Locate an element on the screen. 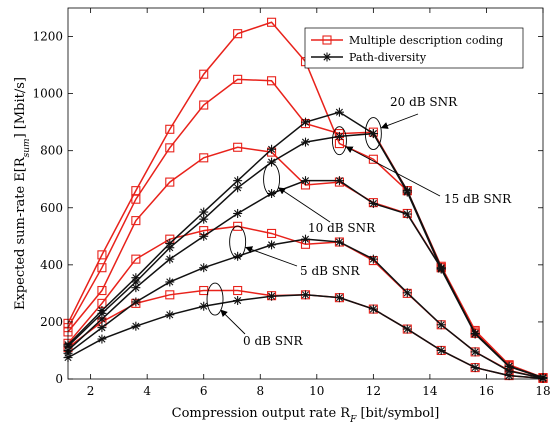  y-axis-label: Expected sum-rate E[Rsum] [Mbit/s] is located at coordinates (22, 193).